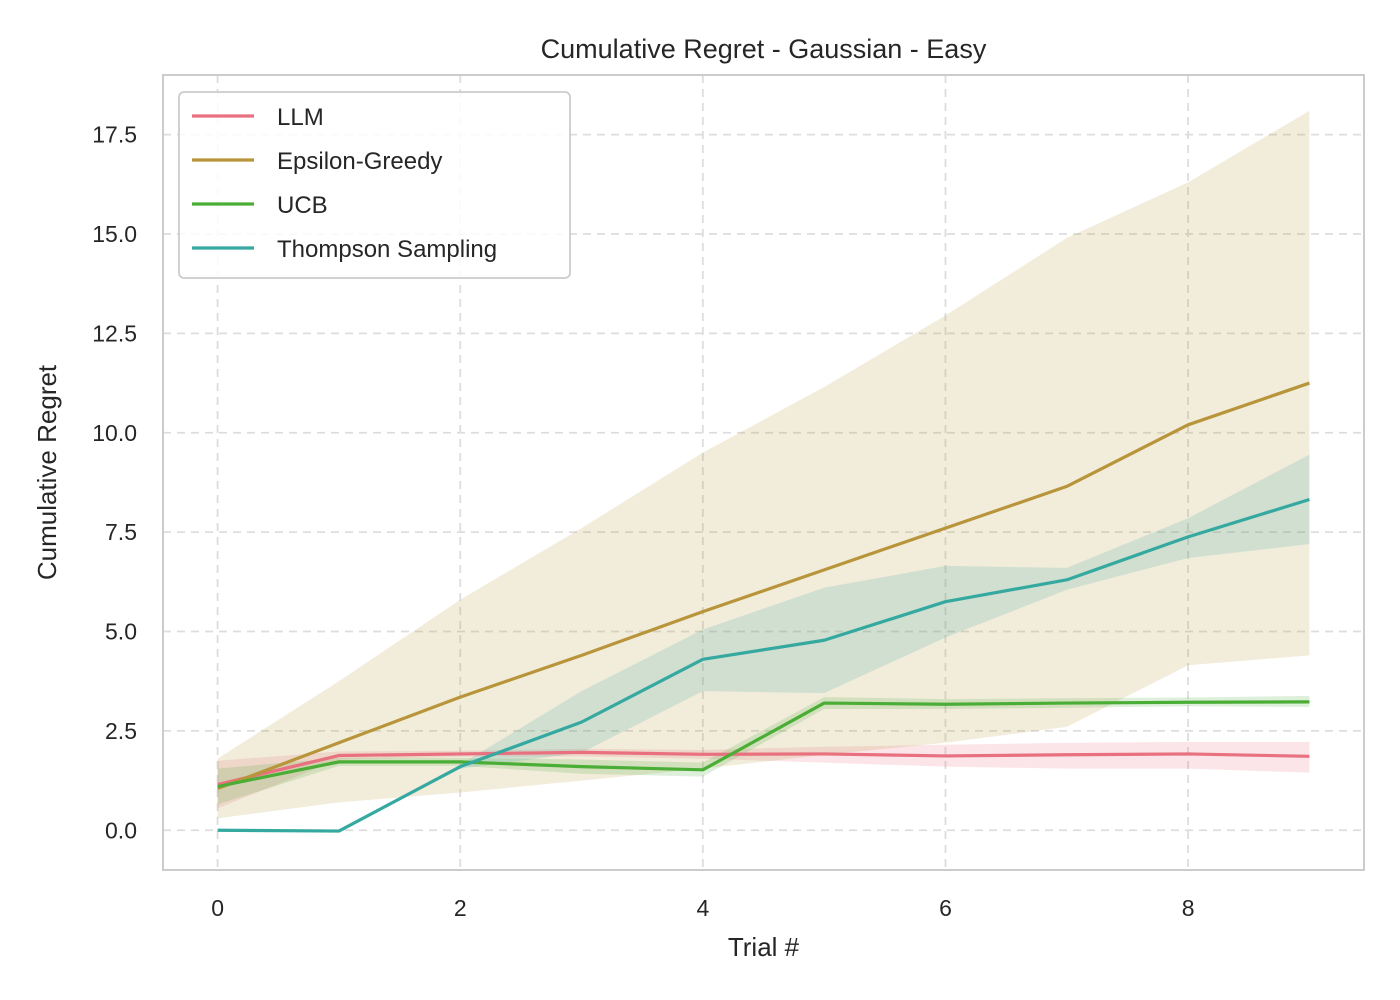  I want to click on y-axis-label: Cumulative Regret, so click(47, 472).